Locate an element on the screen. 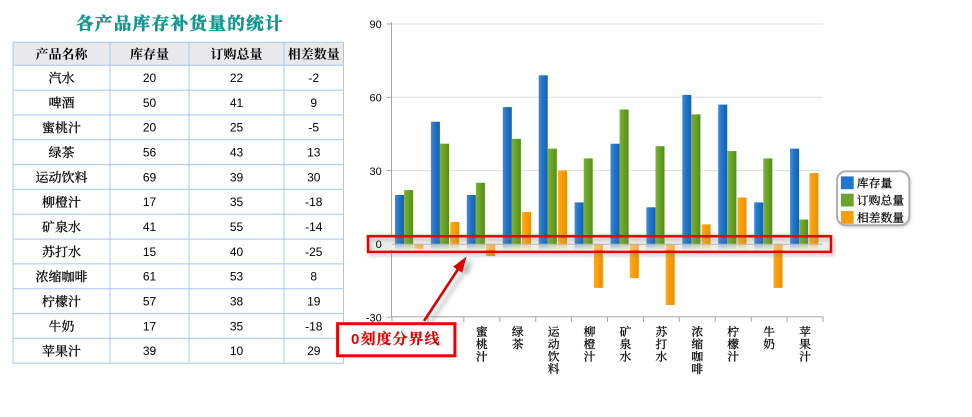 The image size is (972, 417). svg-text: 25 is located at coordinates (237, 128).